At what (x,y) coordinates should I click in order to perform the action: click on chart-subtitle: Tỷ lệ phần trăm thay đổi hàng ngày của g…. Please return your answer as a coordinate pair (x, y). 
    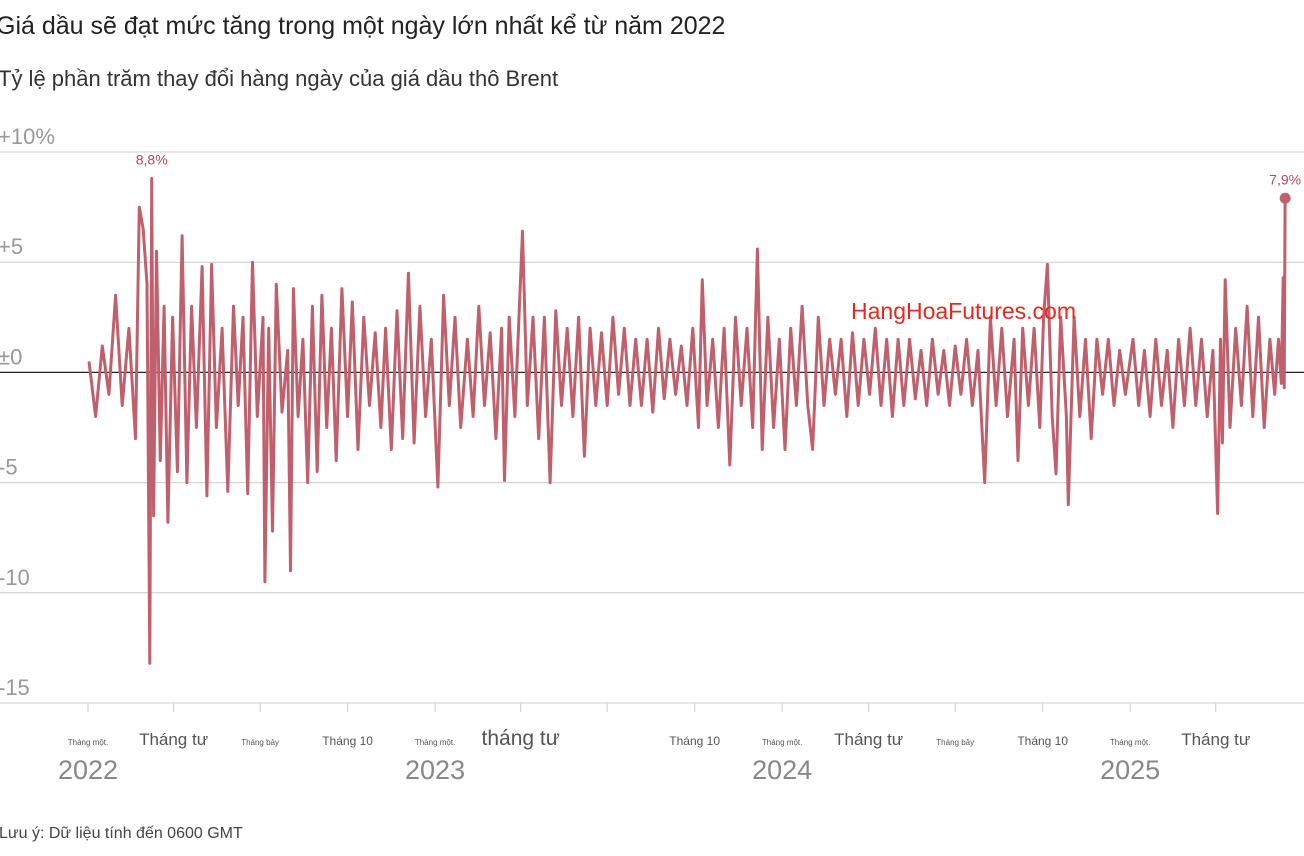
    Looking at the image, I should click on (279, 78).